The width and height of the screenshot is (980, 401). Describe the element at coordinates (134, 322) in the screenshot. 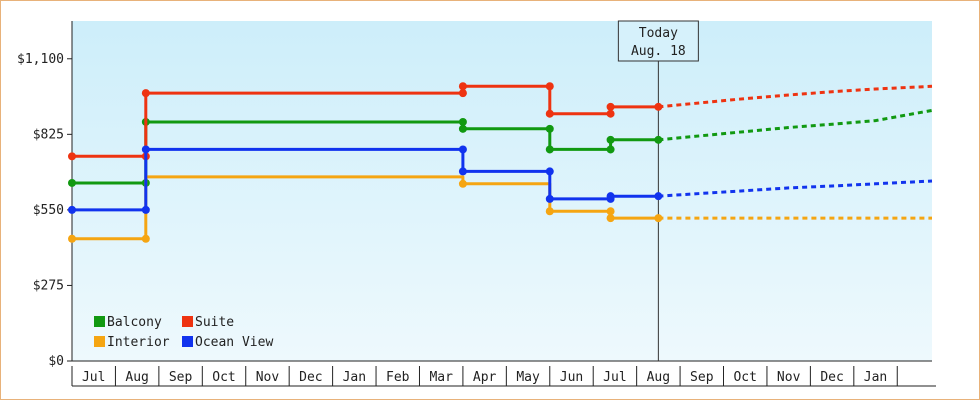

I see `legend-label: Balcony` at that location.